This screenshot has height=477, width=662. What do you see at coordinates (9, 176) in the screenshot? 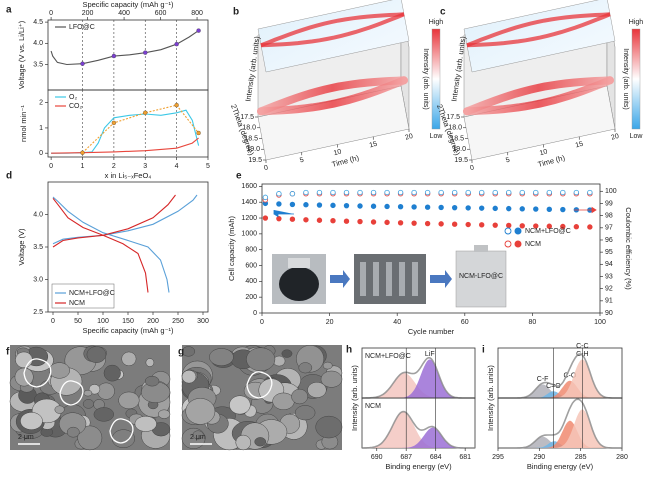
I see `panel-letter: d` at bounding box center [9, 176].